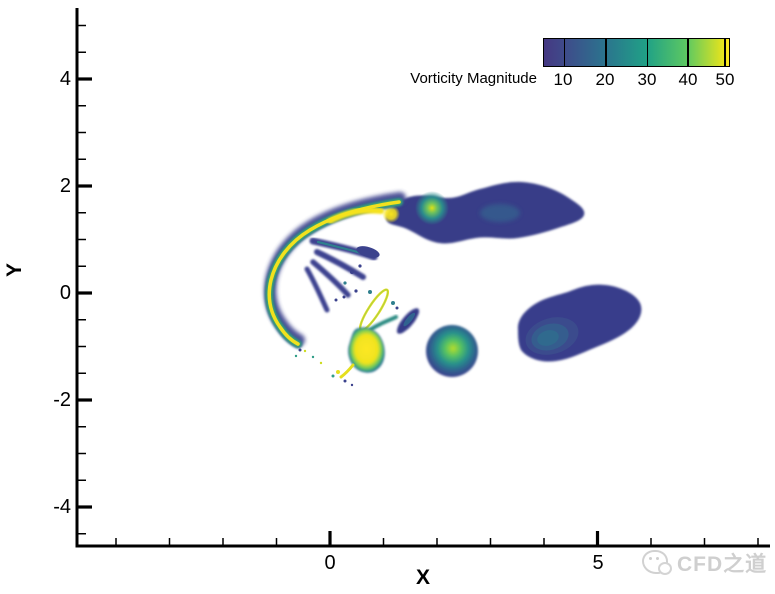 This screenshot has width=775, height=594. Describe the element at coordinates (383, 323) in the screenshot. I see `leaf-link-arm` at that location.